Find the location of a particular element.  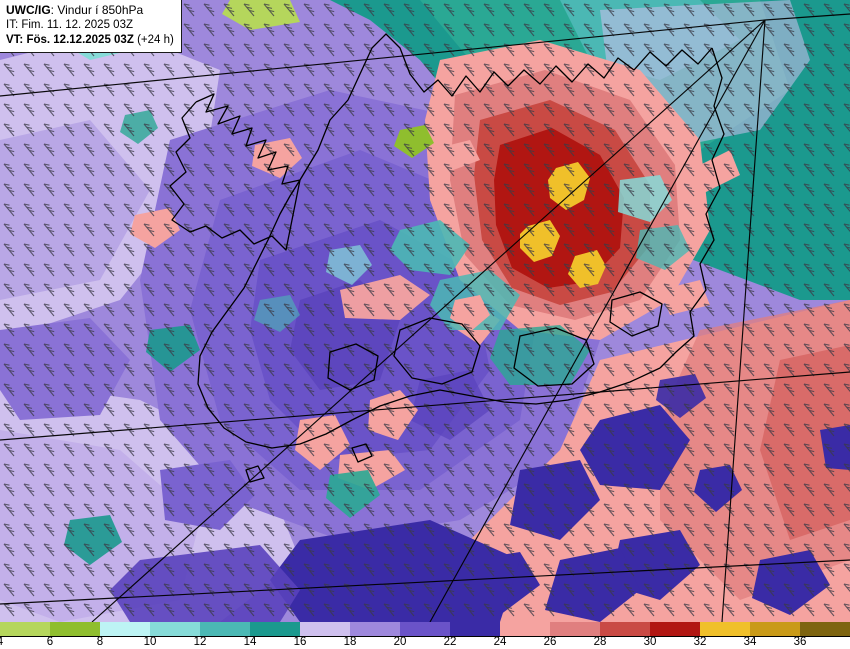

colorbar-tick: 6 is located at coordinates (50, 642).